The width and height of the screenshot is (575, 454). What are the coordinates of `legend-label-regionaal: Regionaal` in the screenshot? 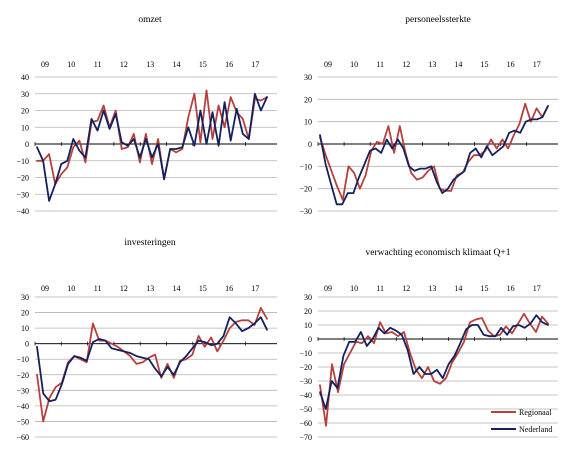 It's located at (535, 412).